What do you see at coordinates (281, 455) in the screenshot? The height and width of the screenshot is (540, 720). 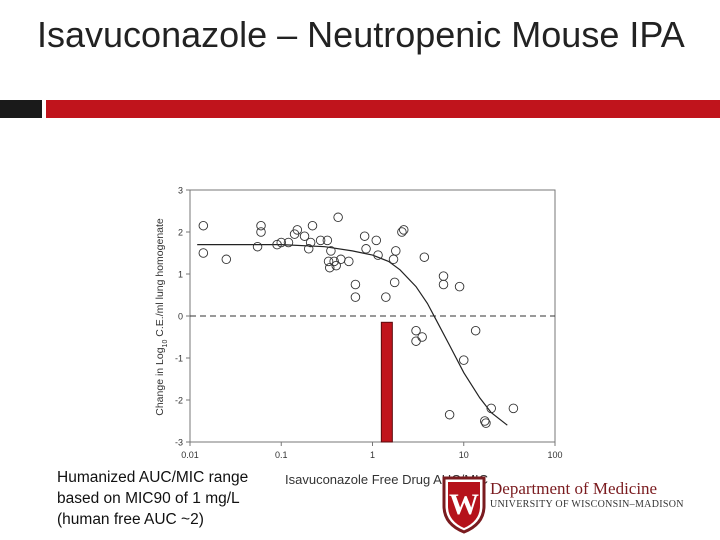 I see `x-tick-label: 0.1` at bounding box center [281, 455].